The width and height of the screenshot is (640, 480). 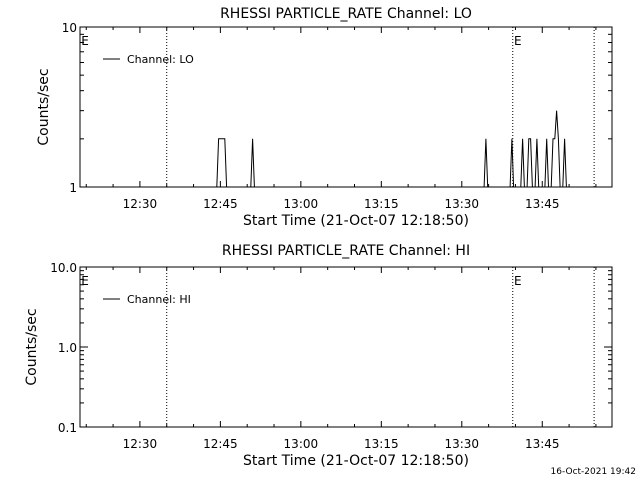 What do you see at coordinates (346, 251) in the screenshot?
I see `panel-2-chart-title: RHESSI PARTICLE_RATE Channel: HI` at bounding box center [346, 251].